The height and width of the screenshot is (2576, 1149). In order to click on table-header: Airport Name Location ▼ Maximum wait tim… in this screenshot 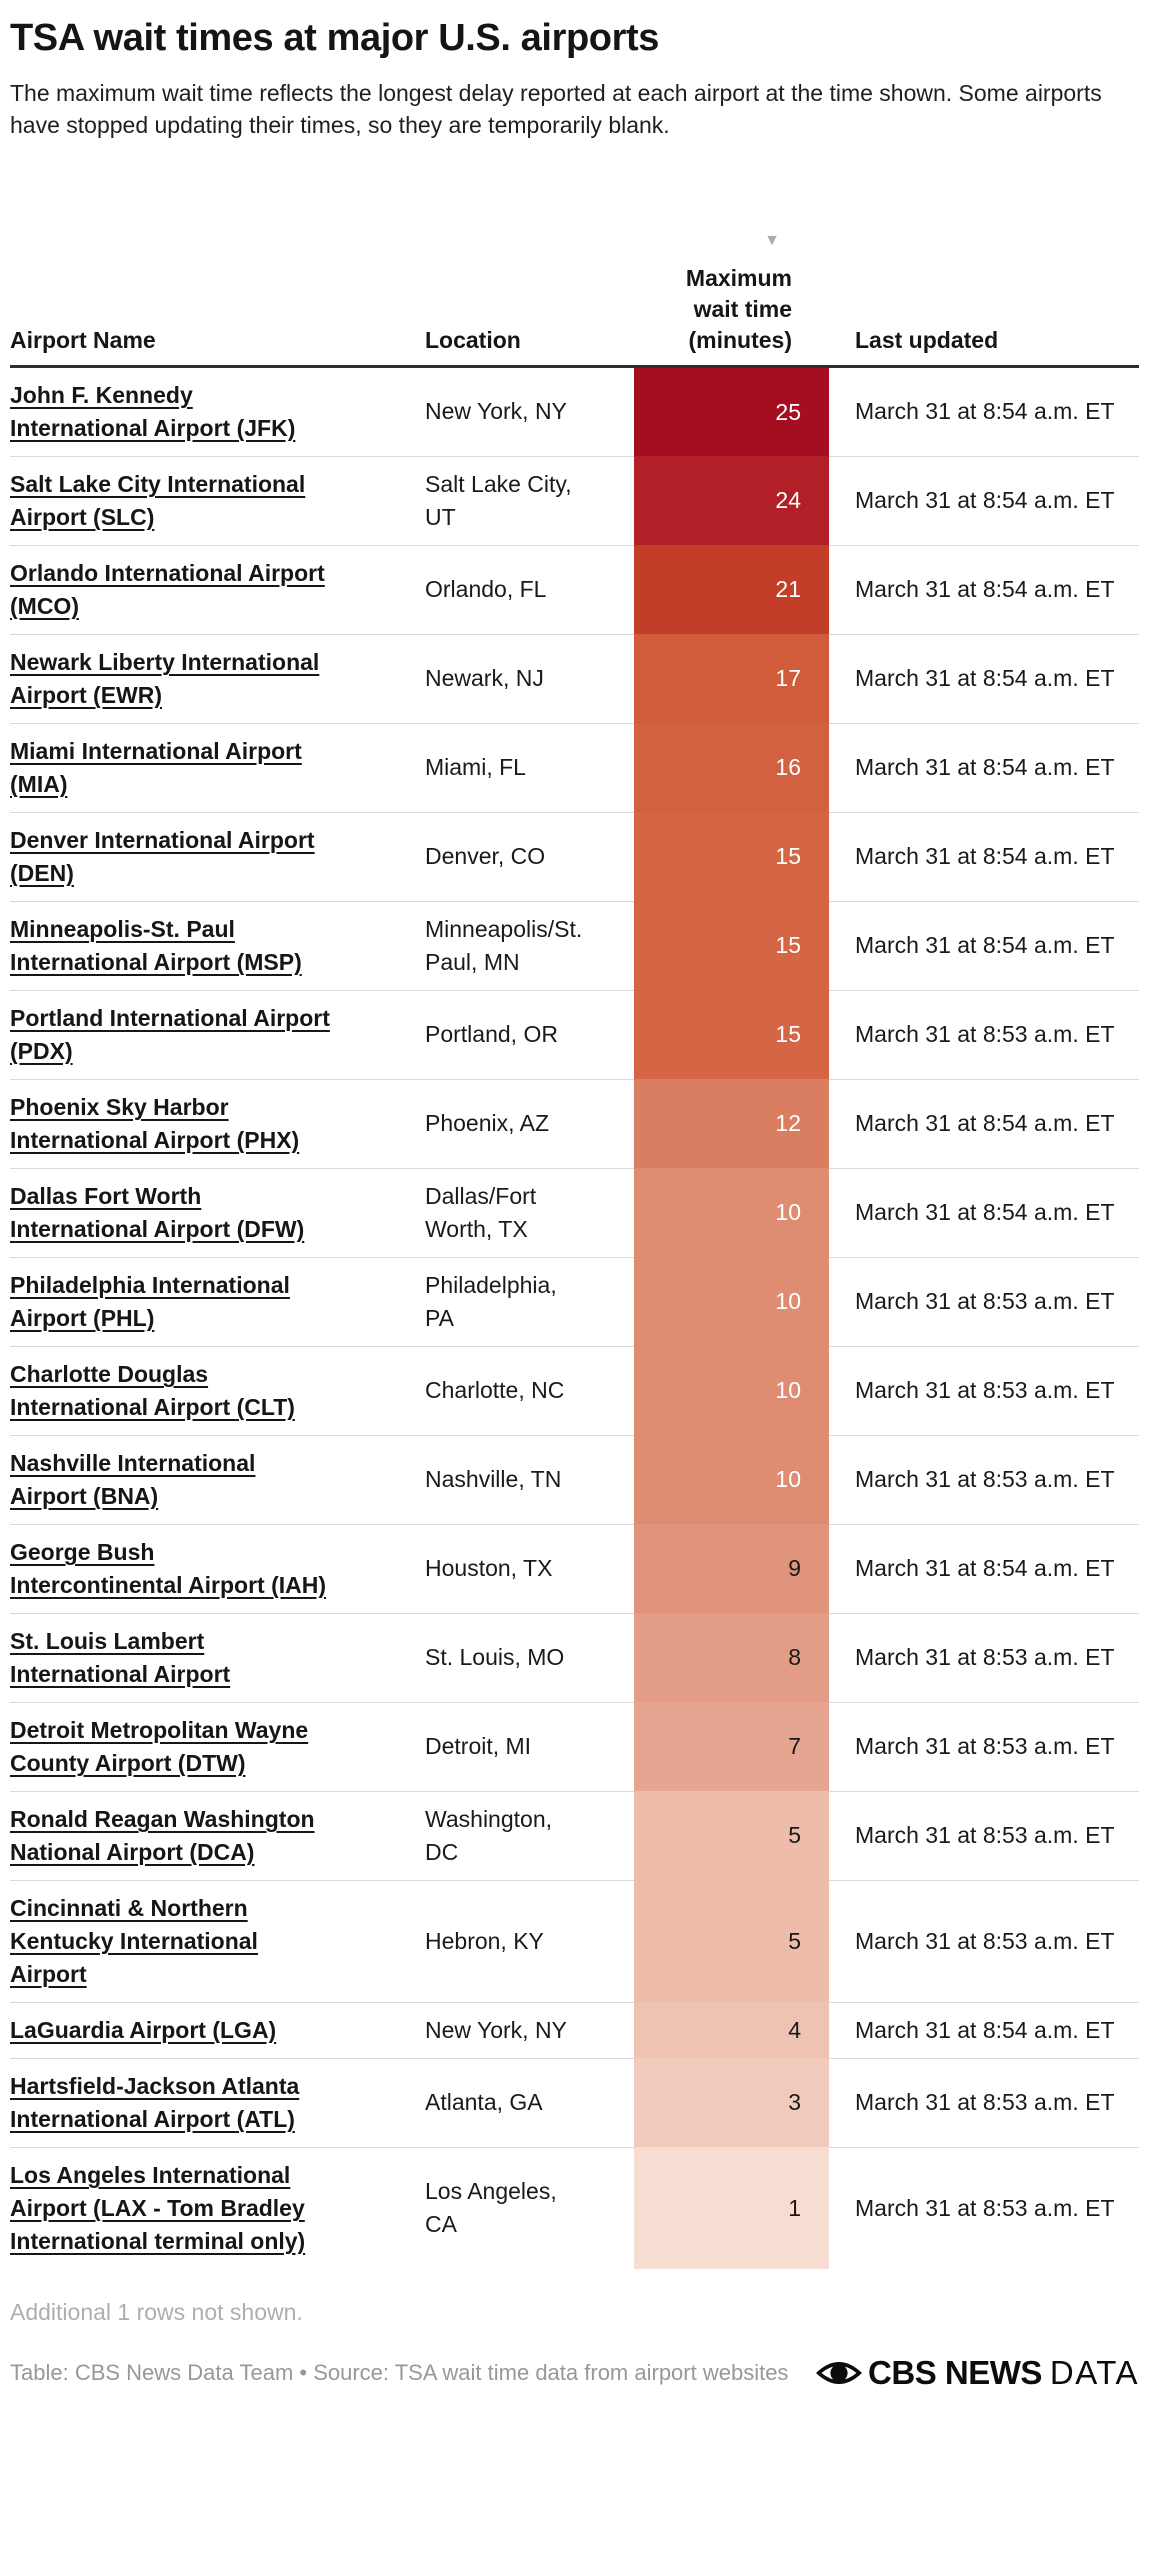, I will do `click(574, 294)`.